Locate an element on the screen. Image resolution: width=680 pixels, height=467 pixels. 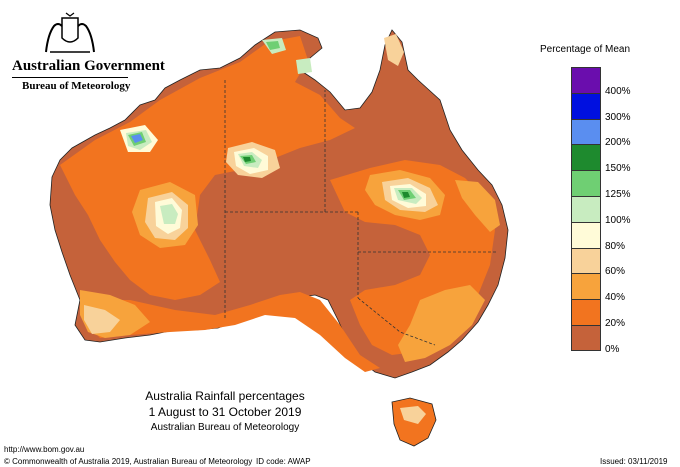
band-100-125-gulf is located at coordinates (304, 66).